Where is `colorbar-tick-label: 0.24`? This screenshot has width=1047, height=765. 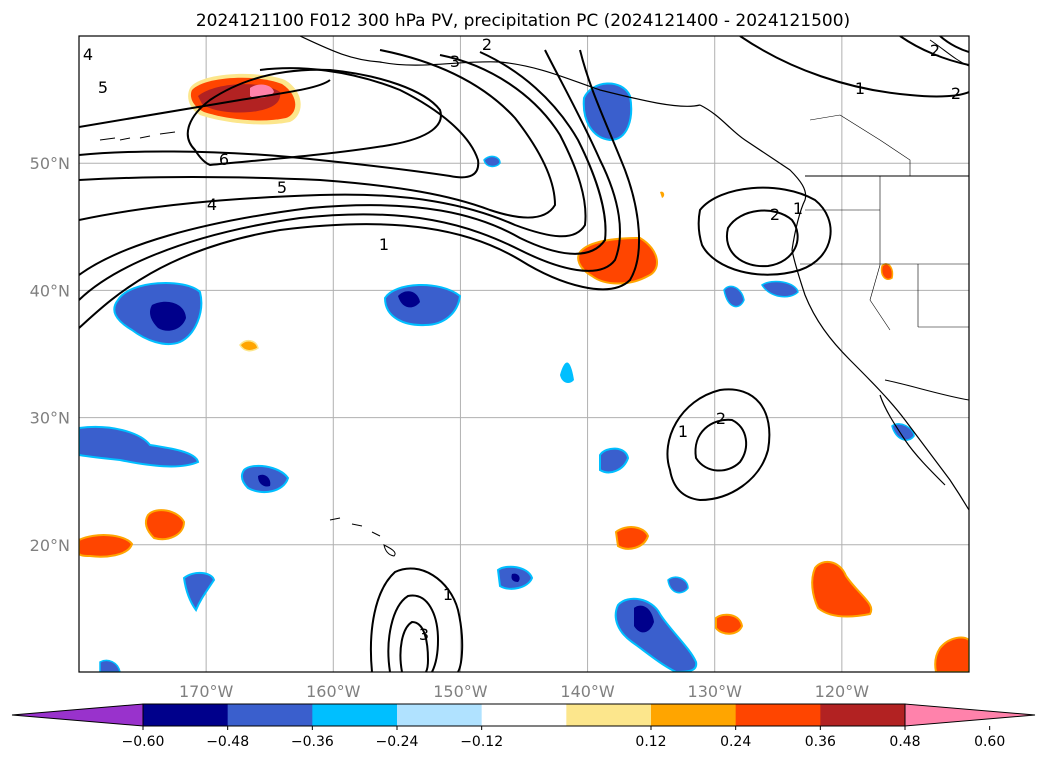 colorbar-tick-label: 0.24 is located at coordinates (735, 742).